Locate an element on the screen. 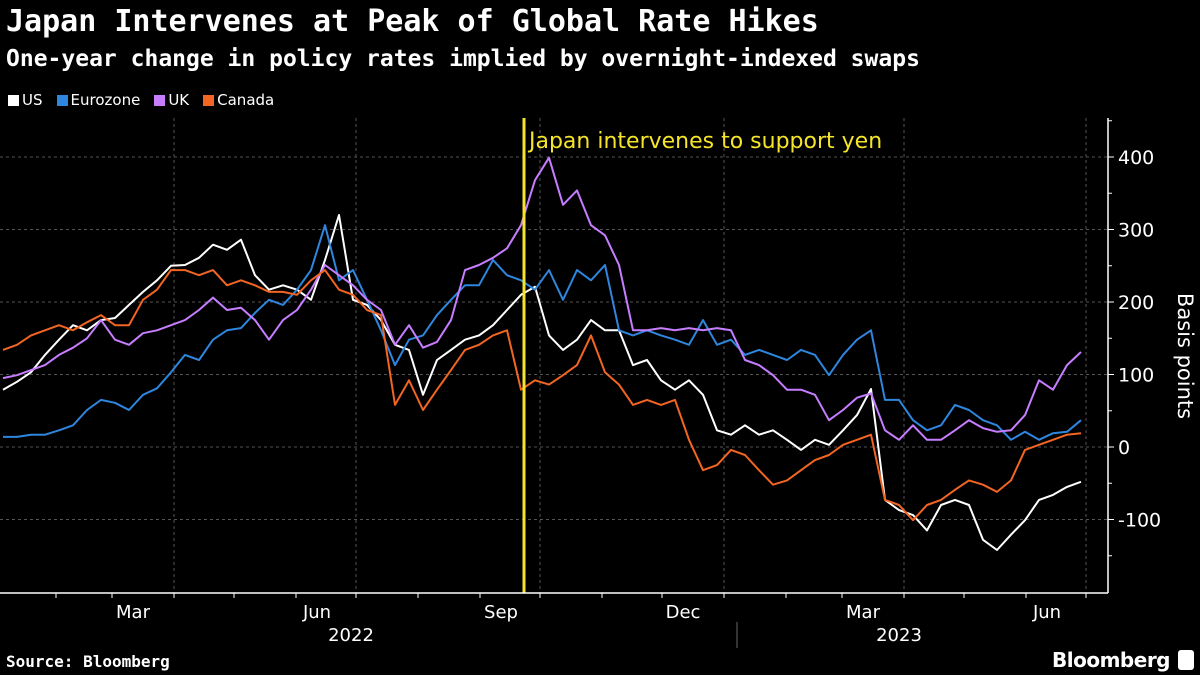  y-tick-label: 0 is located at coordinates (1124, 448).